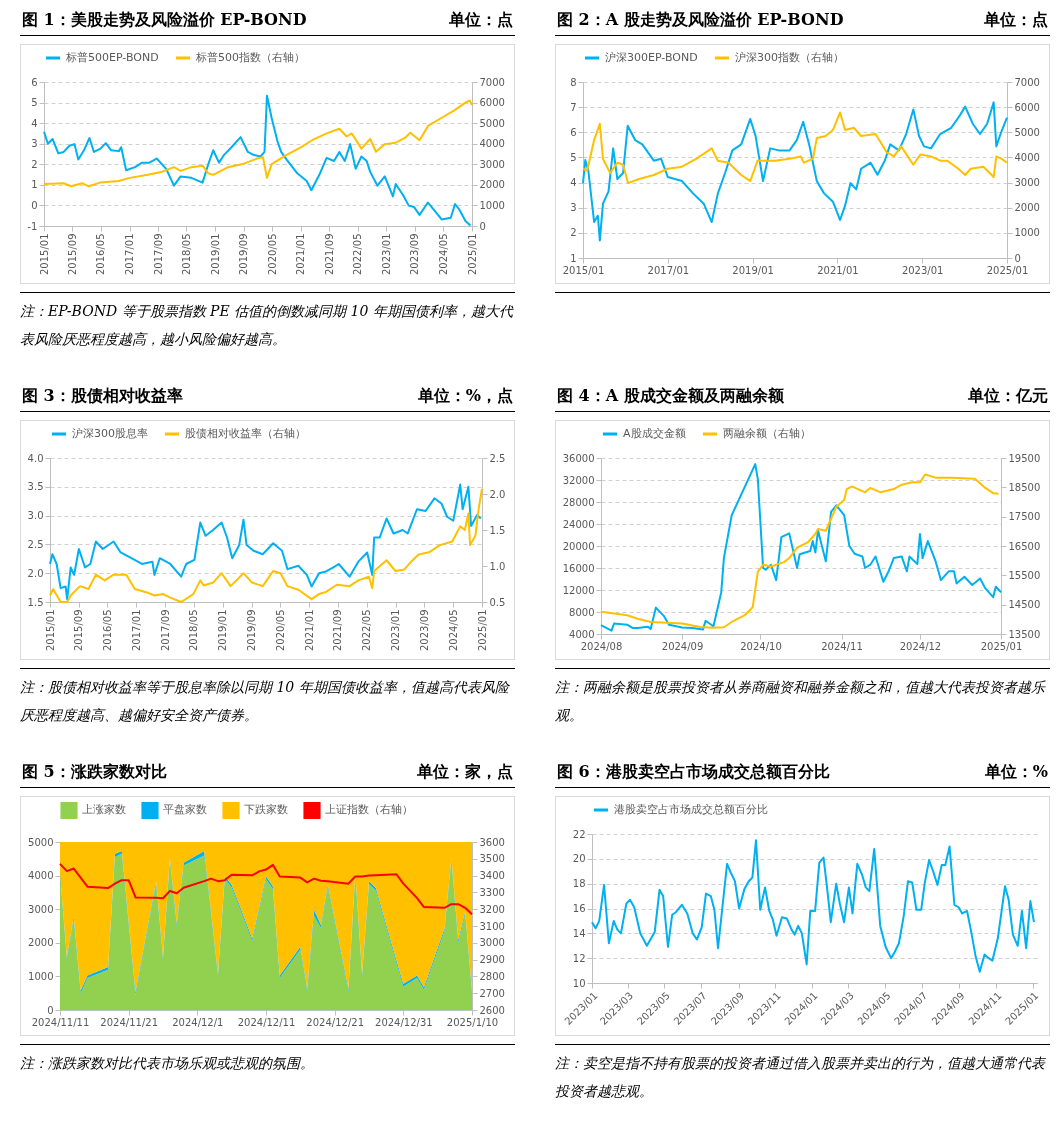  I want to click on y-tick-label: 12000, so click(578, 590).